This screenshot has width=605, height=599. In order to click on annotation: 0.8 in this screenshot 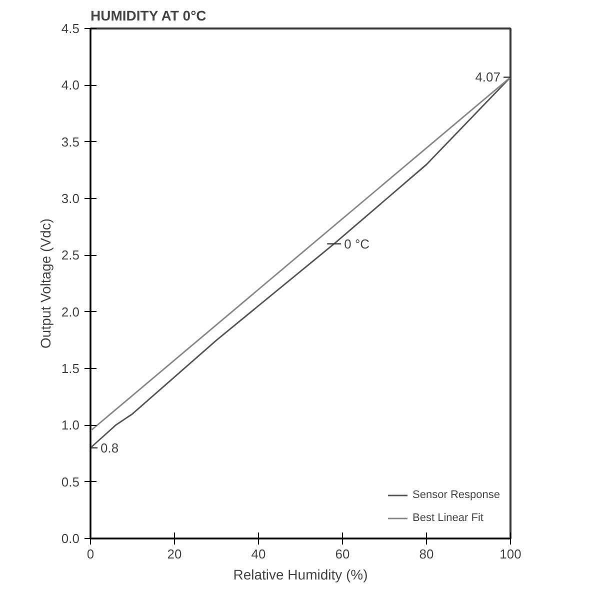, I will do `click(109, 448)`.